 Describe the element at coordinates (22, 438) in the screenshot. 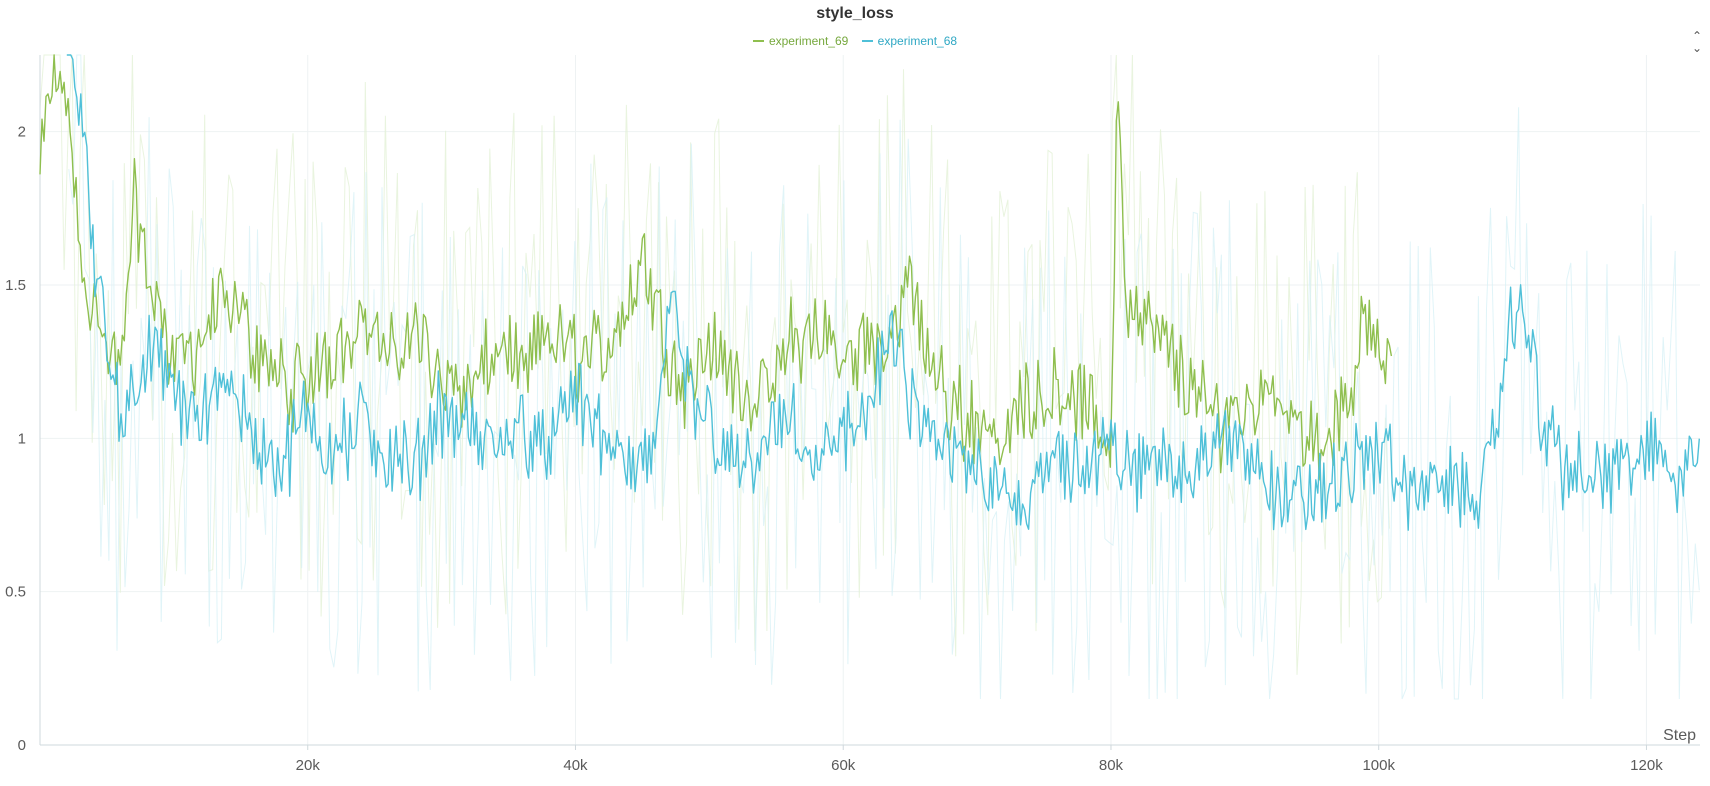

I see `y-tick-label: 1` at that location.